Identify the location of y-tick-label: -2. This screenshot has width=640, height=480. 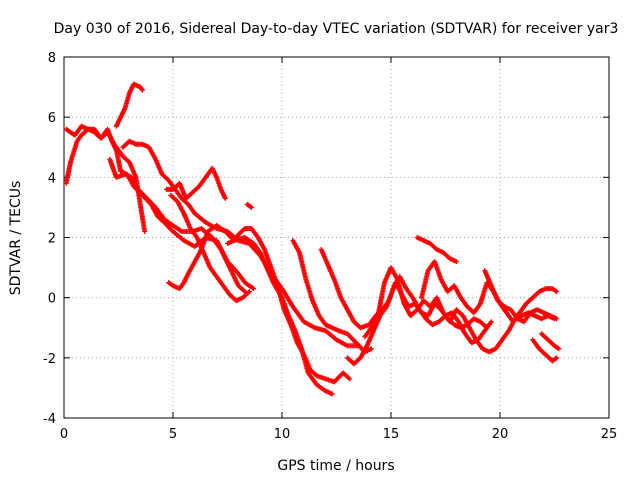
(49, 359).